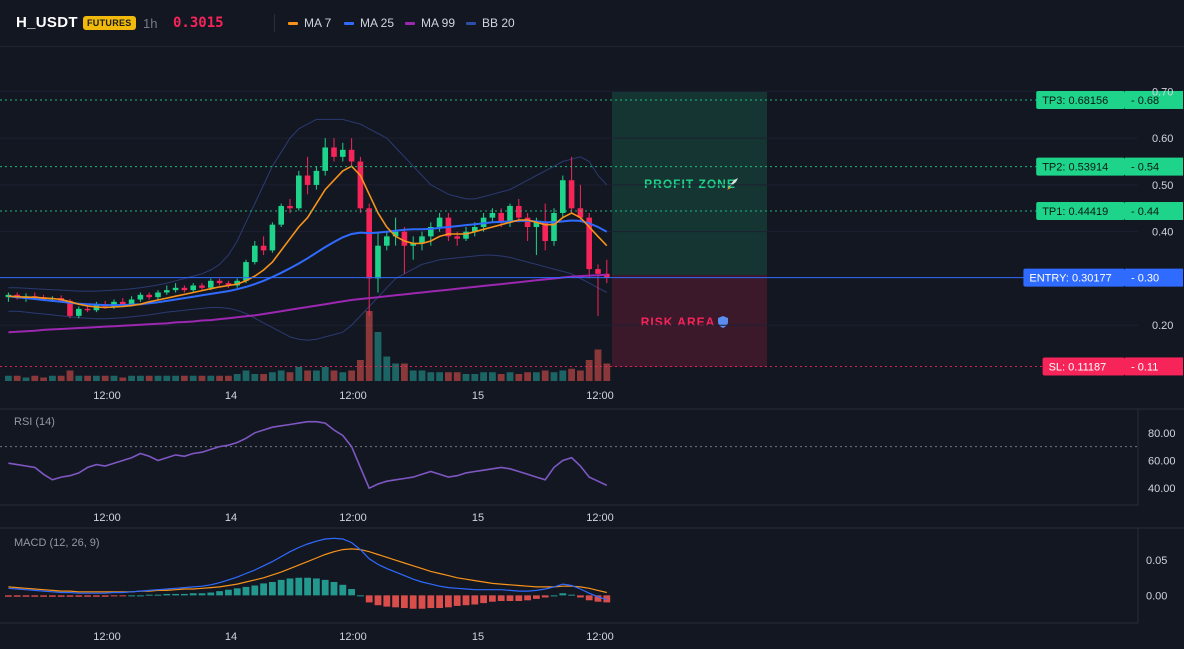  Describe the element at coordinates (1075, 212) in the screenshot. I see `tp-label: TP1: 0.44419` at that location.